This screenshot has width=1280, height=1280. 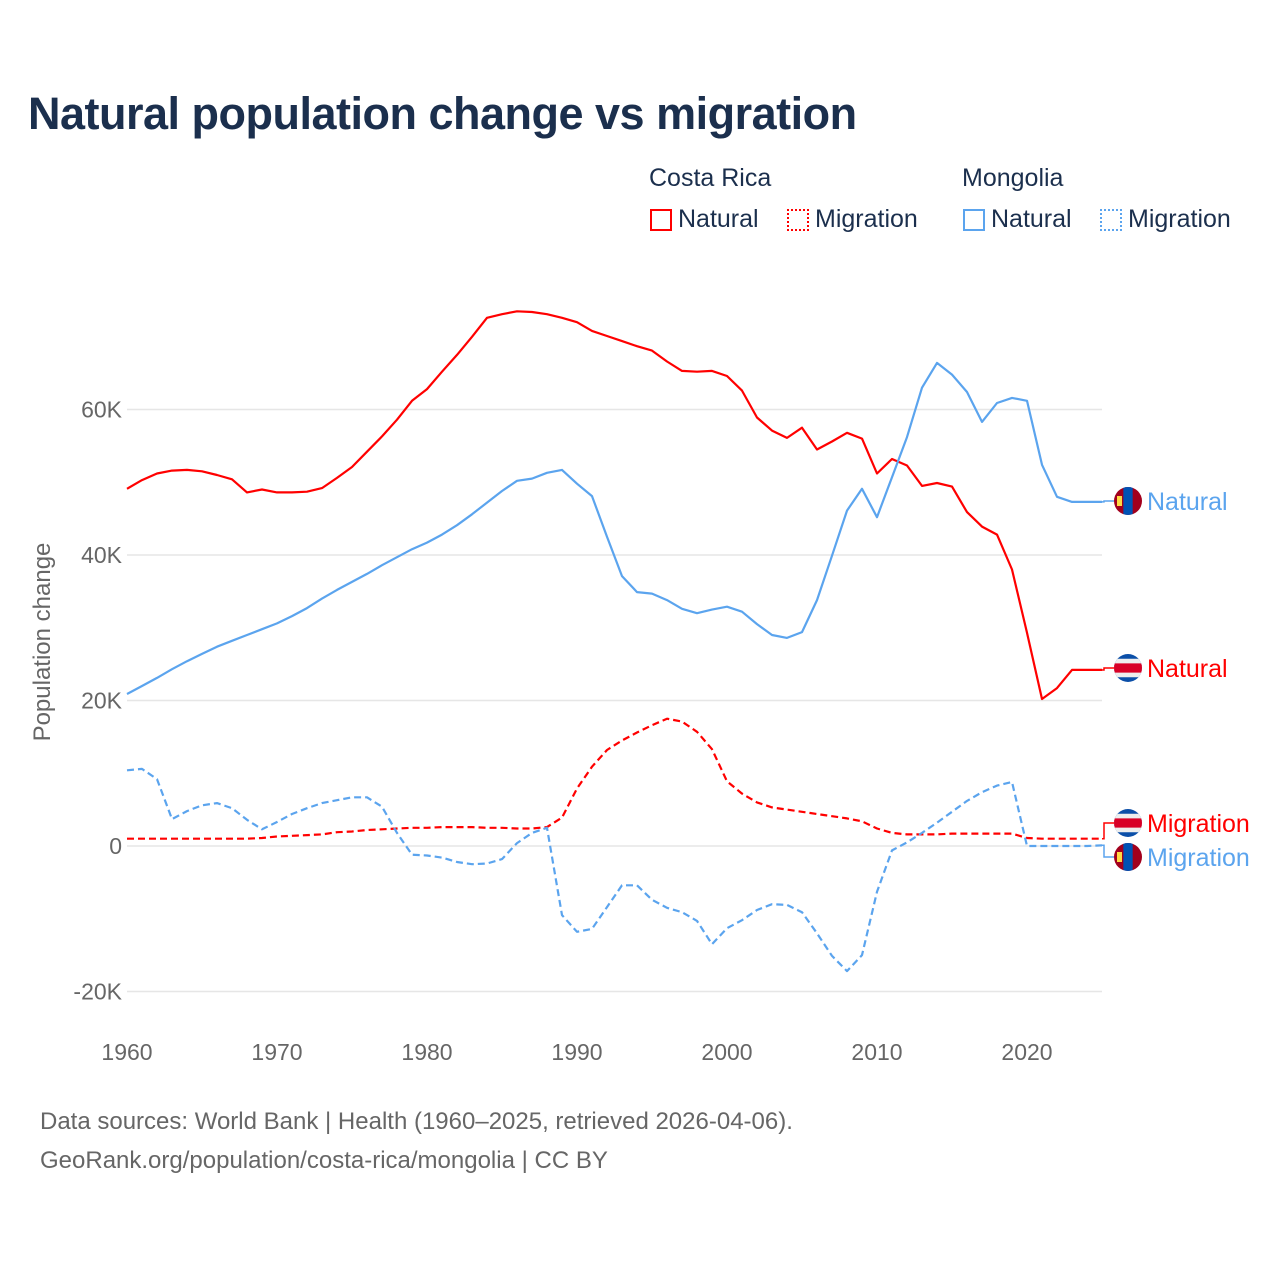 I want to click on legend-item-mn-natural: Natural, so click(x=1017, y=219).